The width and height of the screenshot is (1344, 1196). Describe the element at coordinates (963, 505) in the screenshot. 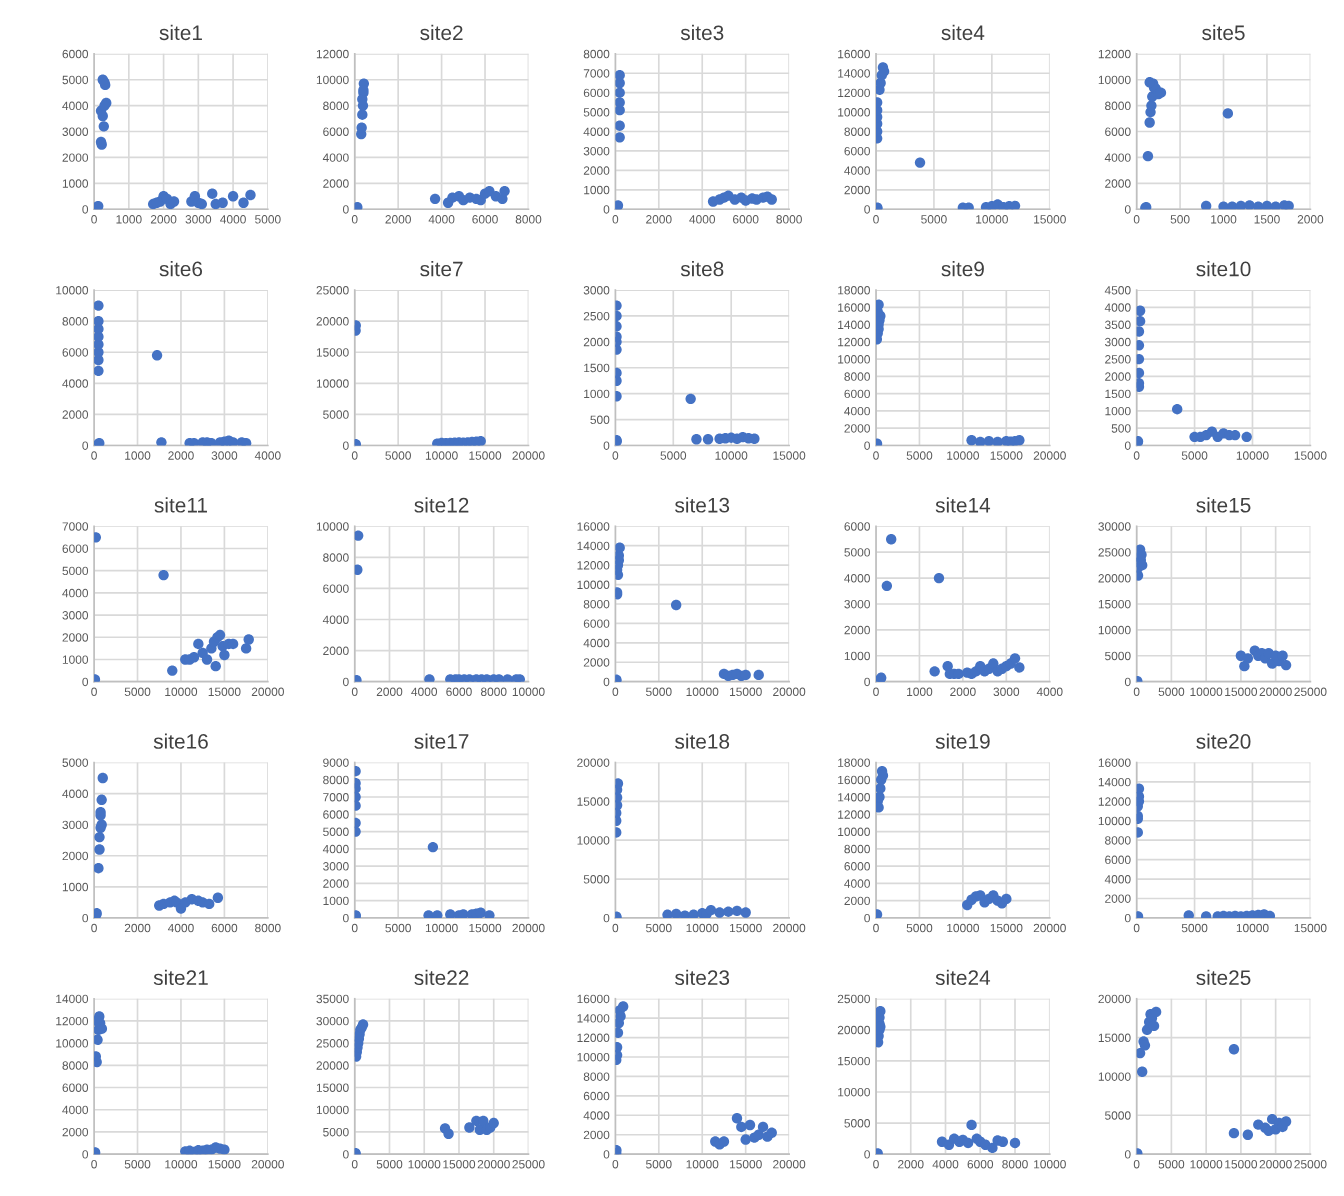

I see `chart-title: site14` at that location.